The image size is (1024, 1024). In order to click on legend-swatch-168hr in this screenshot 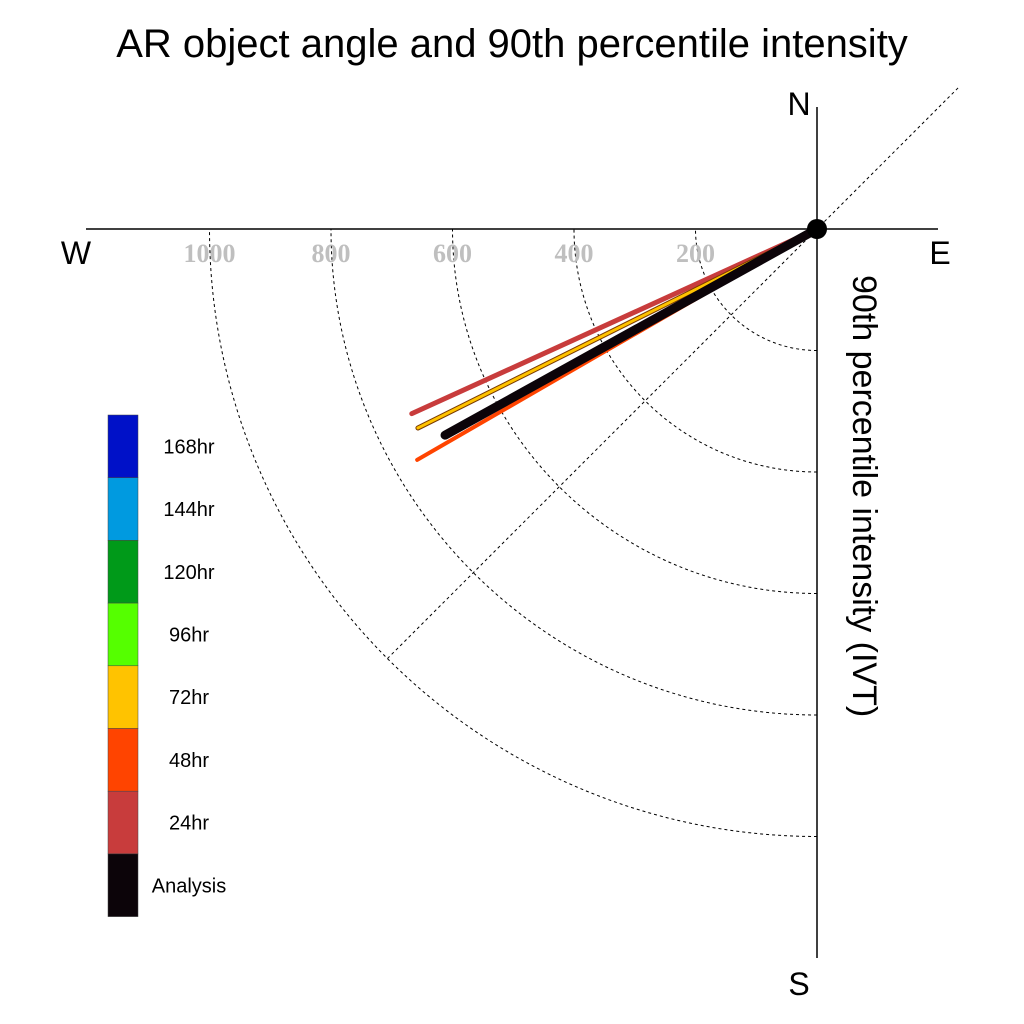, I will do `click(123, 446)`.